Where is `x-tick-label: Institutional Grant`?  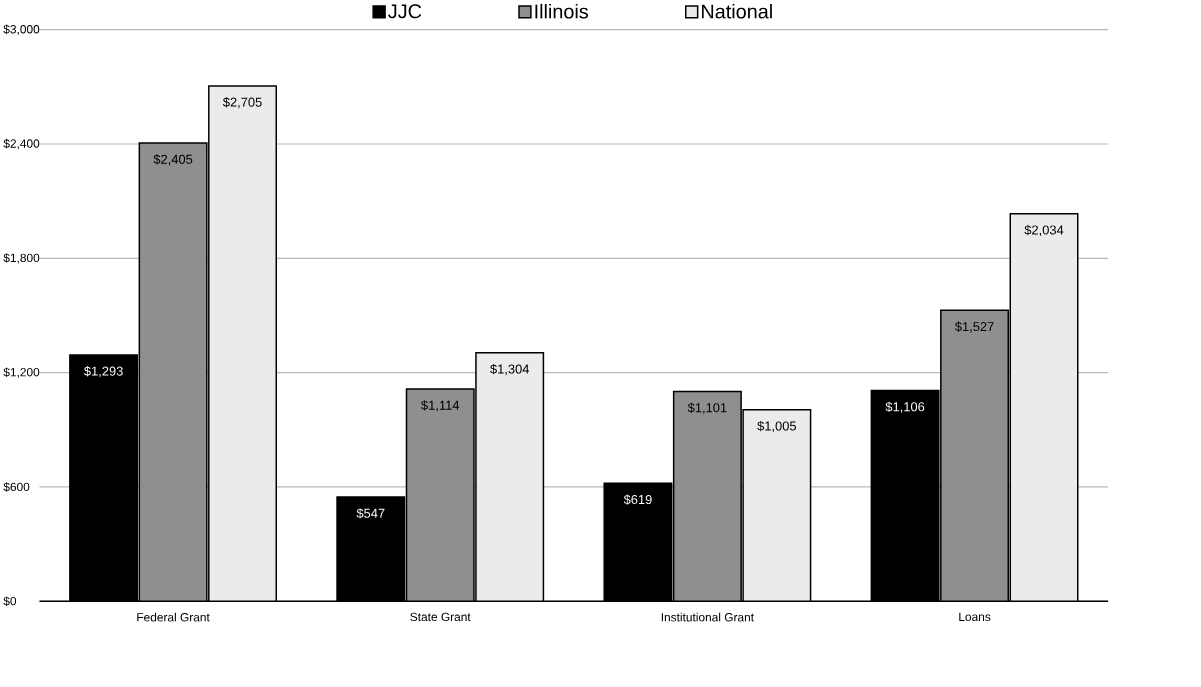
x-tick-label: Institutional Grant is located at coordinates (707, 617).